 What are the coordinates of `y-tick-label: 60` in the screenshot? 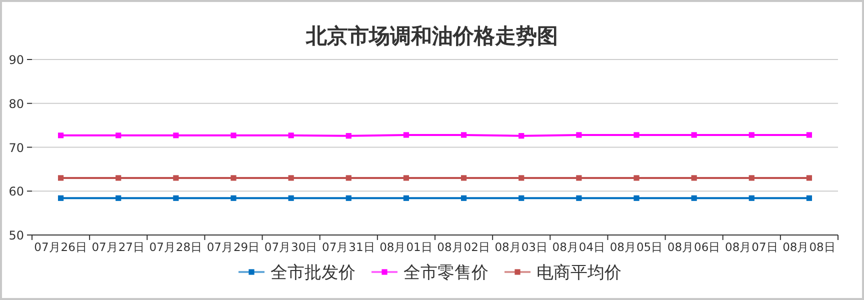 It's located at (16, 191).